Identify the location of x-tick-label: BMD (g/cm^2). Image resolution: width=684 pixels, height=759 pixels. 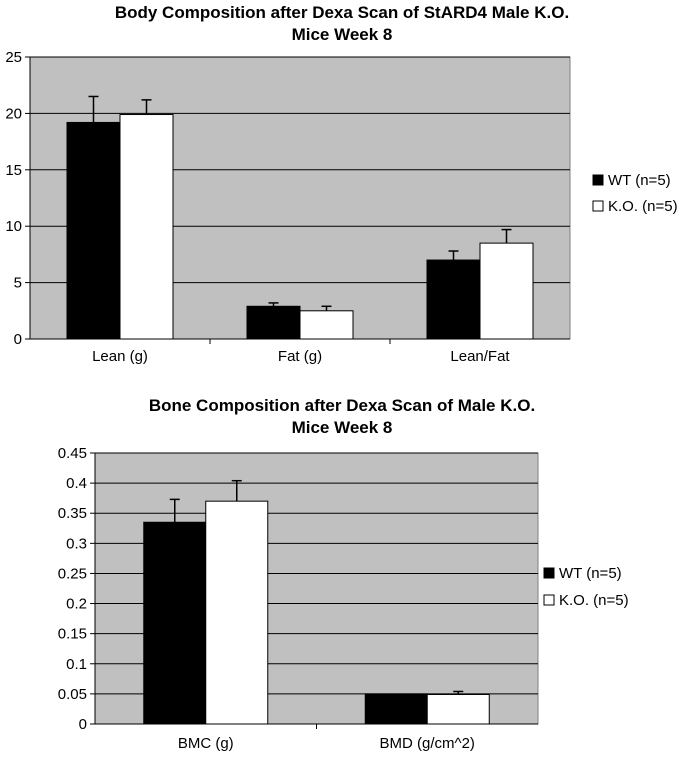
(427, 743).